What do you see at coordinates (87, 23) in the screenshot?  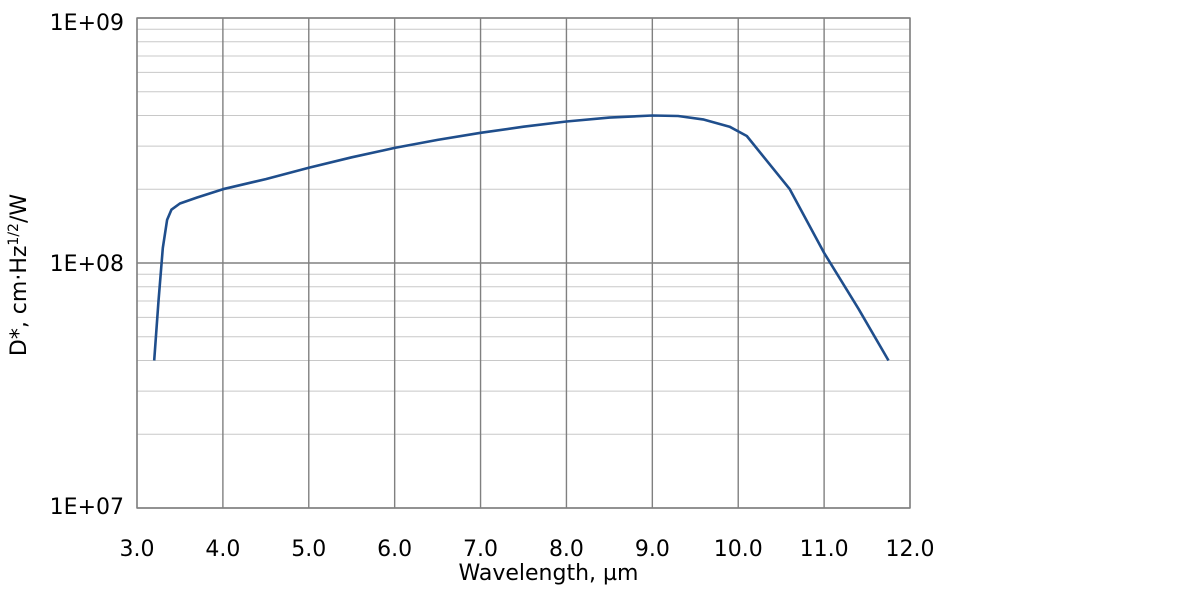 I see `y-tick-label: 1E+09` at bounding box center [87, 23].